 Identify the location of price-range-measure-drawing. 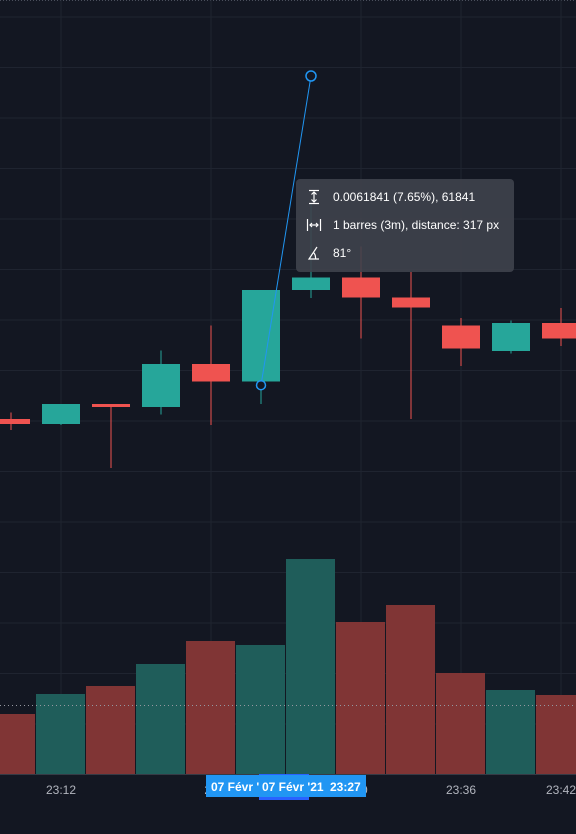
(286, 230).